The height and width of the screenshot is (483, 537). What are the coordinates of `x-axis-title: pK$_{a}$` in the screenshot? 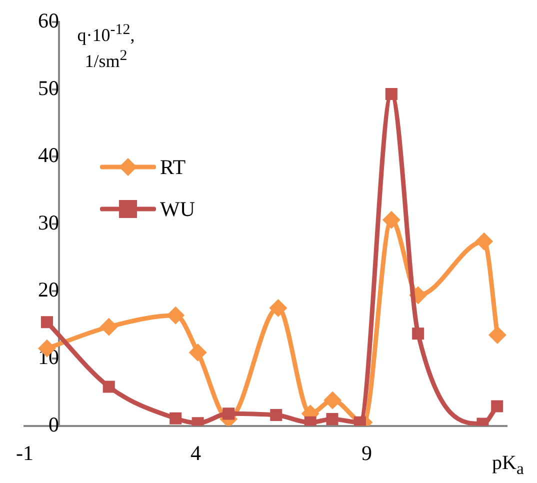 It's located at (508, 465).